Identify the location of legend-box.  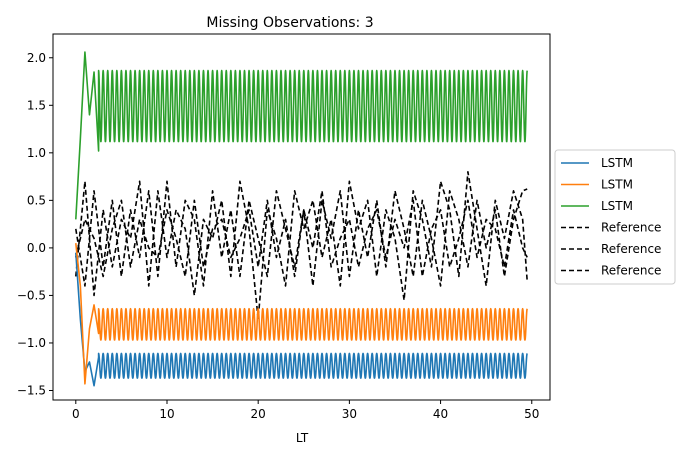
(615, 217).